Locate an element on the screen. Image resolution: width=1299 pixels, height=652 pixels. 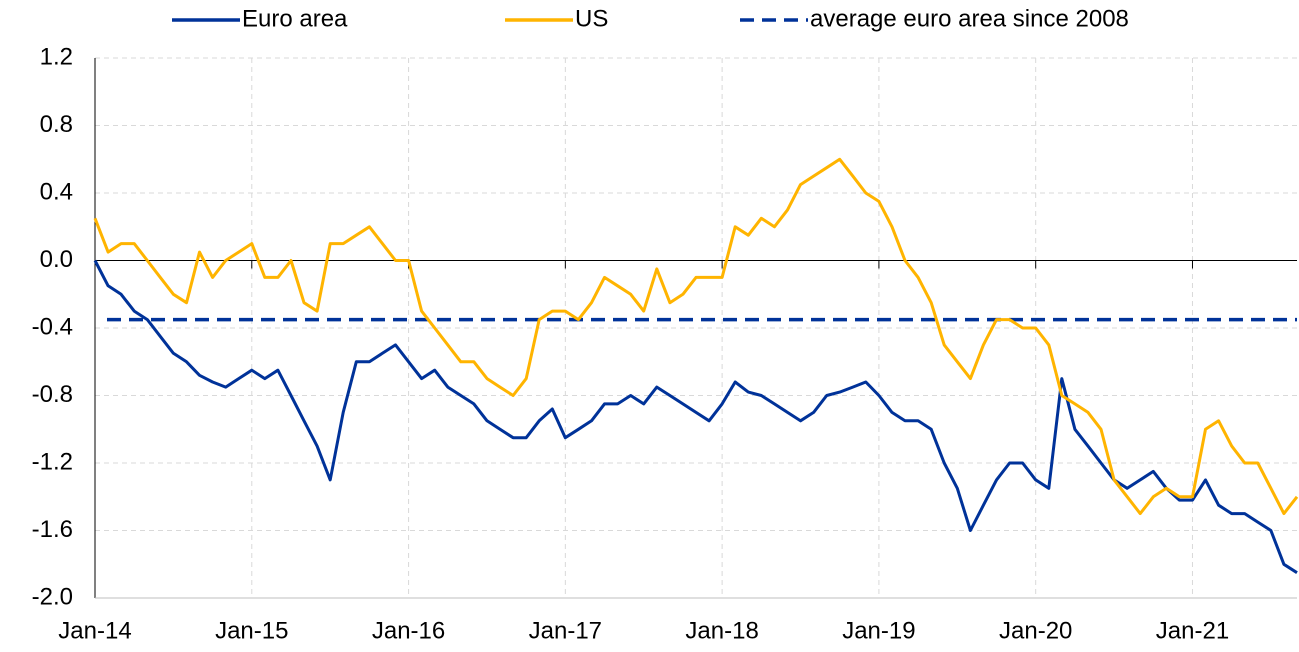
x-tick-label: Jan-15 is located at coordinates (251, 630).